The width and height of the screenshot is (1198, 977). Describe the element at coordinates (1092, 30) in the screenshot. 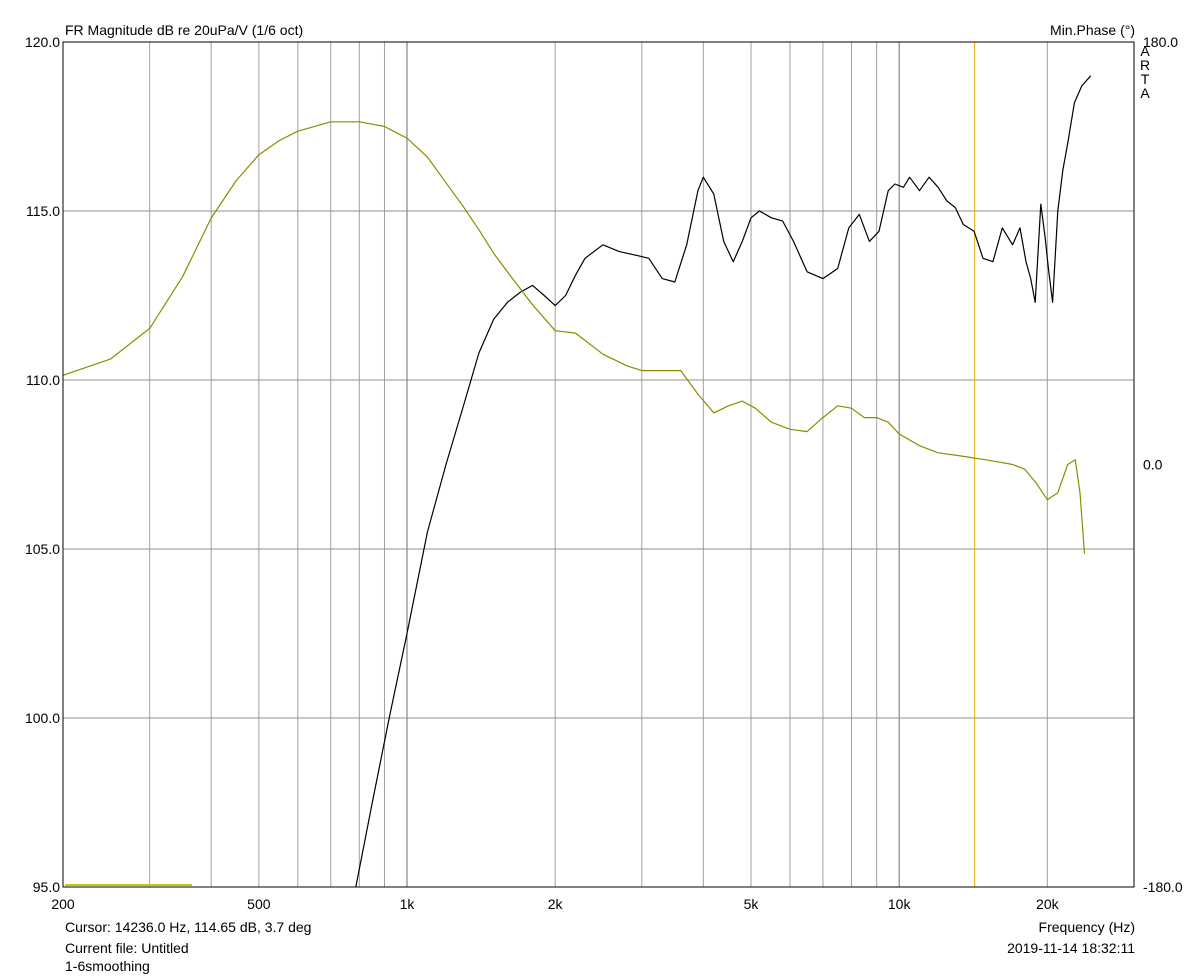

I see `chart-title-right: Min.Phase (°)` at that location.